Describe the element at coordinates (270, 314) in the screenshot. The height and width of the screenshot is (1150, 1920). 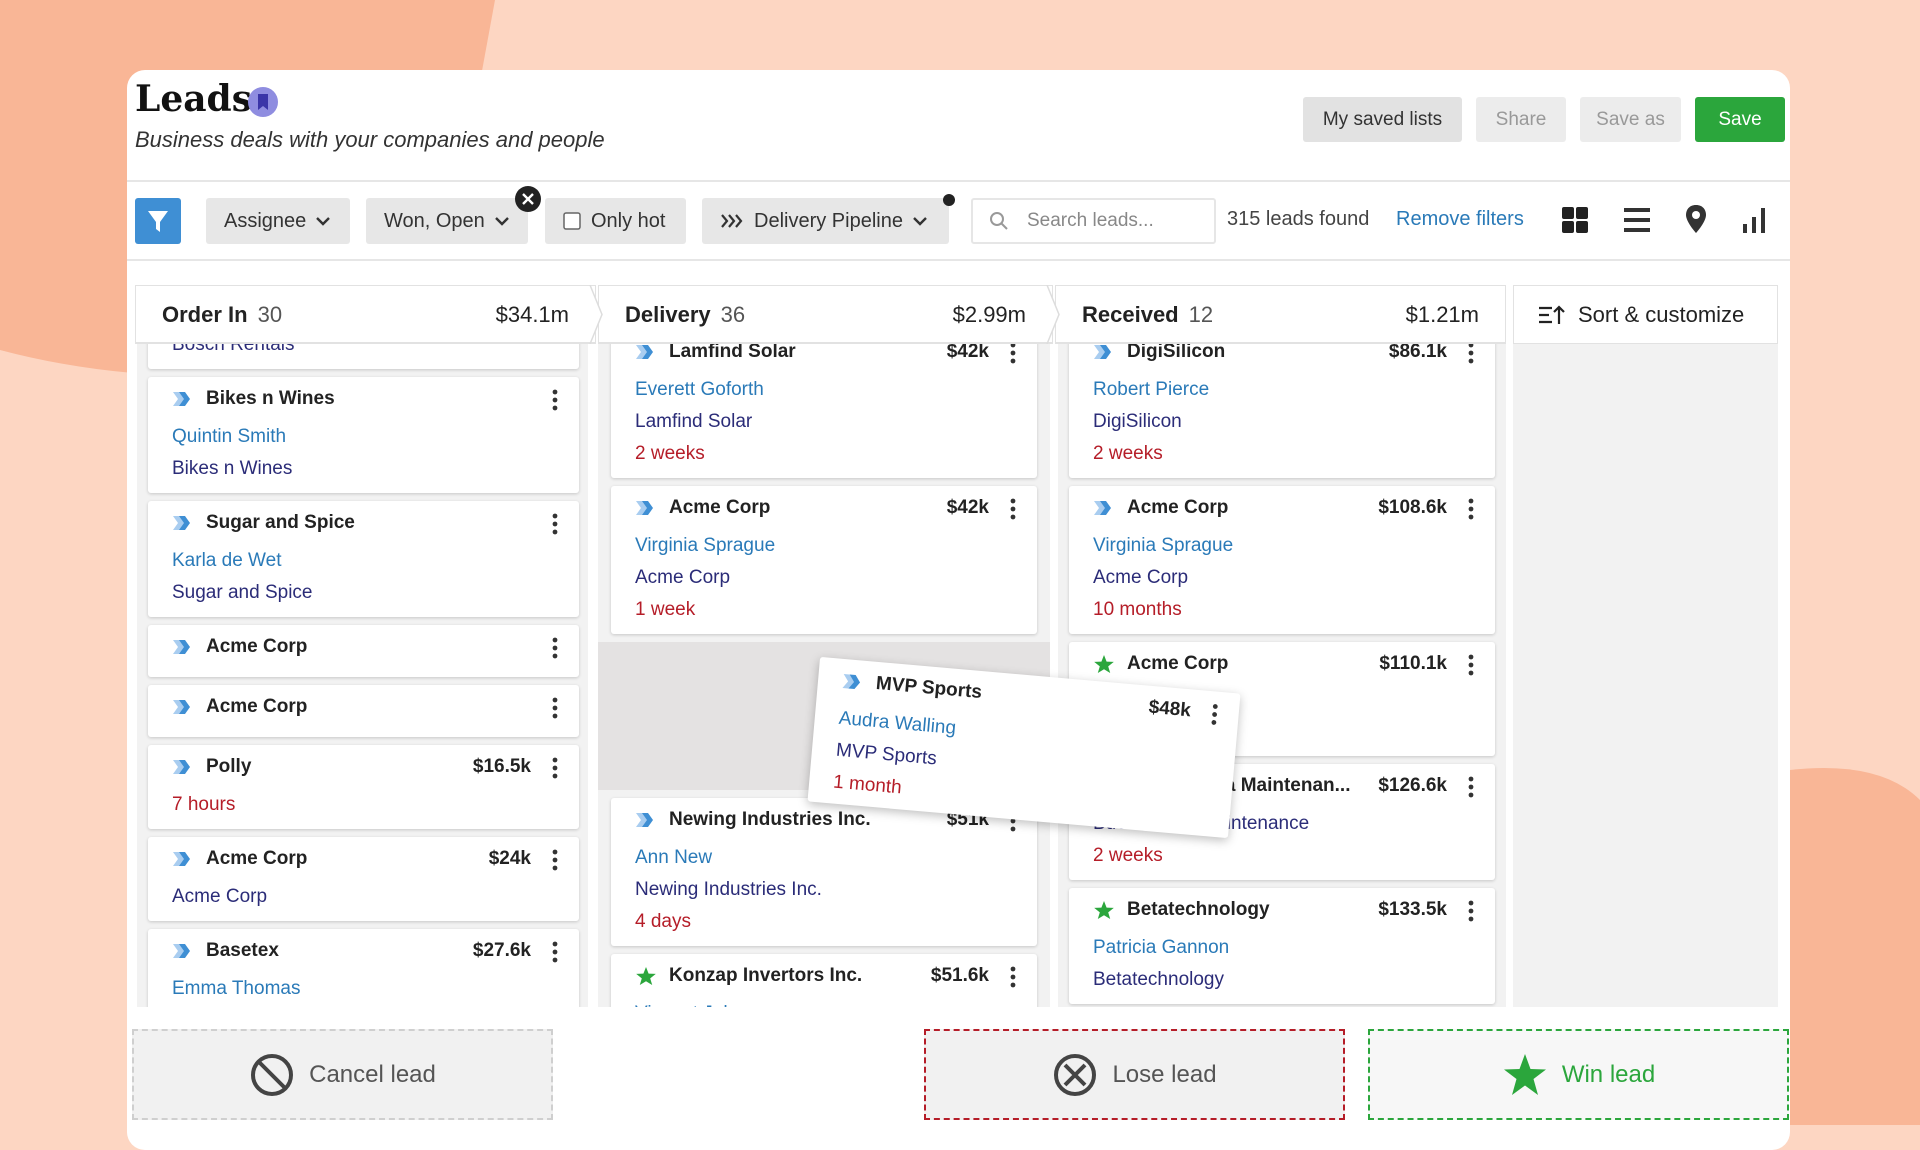
I see `column-count: 30` at that location.